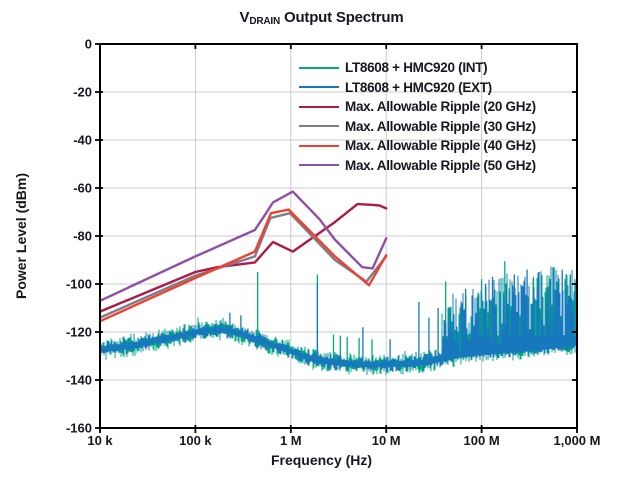 Image resolution: width=643 pixels, height=481 pixels. Describe the element at coordinates (82, 140) in the screenshot. I see `y-tick-label: -40` at that location.